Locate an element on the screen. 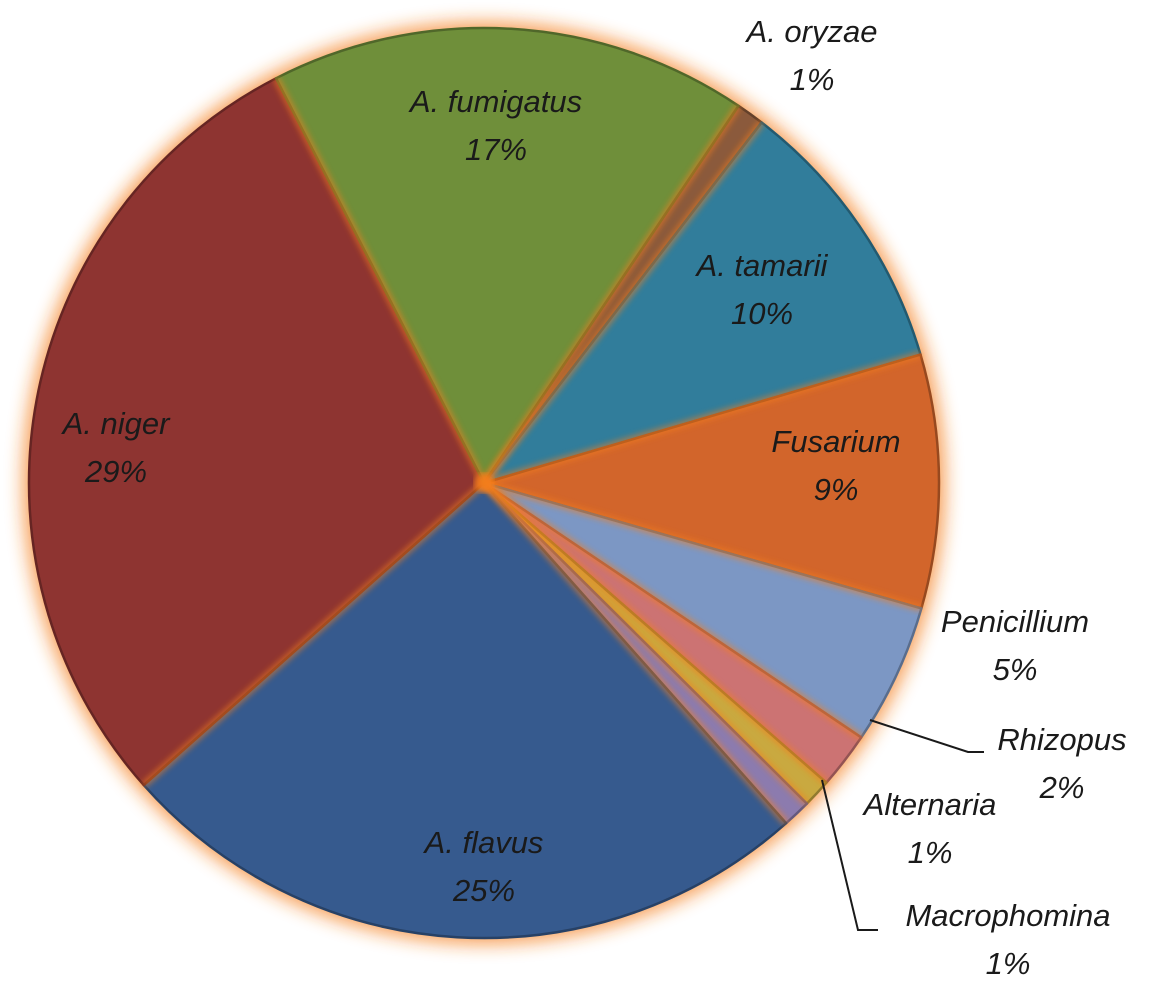 The width and height of the screenshot is (1162, 1004). slice-value-macrophomina: 1% is located at coordinates (1008, 963).